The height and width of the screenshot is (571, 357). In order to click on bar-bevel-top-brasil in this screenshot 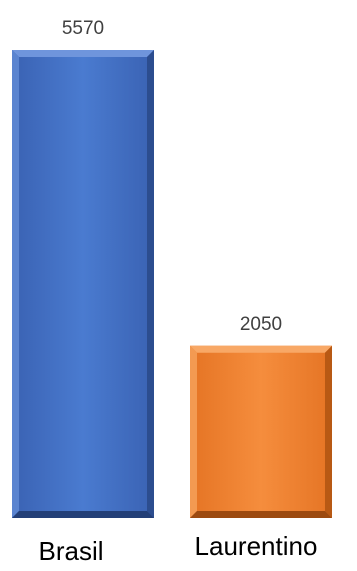, I will do `click(83, 53)`.